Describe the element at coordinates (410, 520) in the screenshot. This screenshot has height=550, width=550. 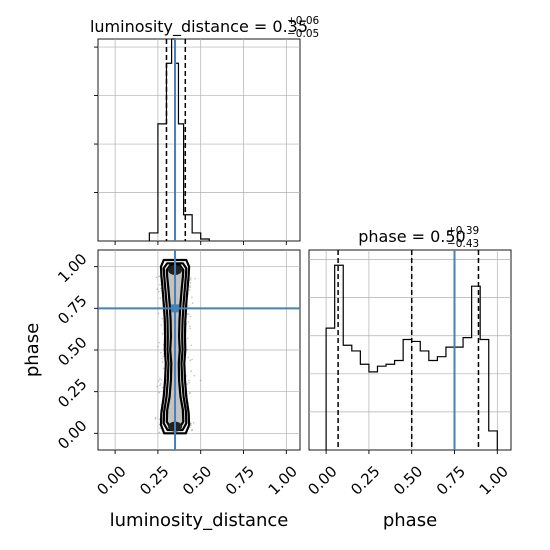
I see `x-axis-label-phase: phase` at that location.